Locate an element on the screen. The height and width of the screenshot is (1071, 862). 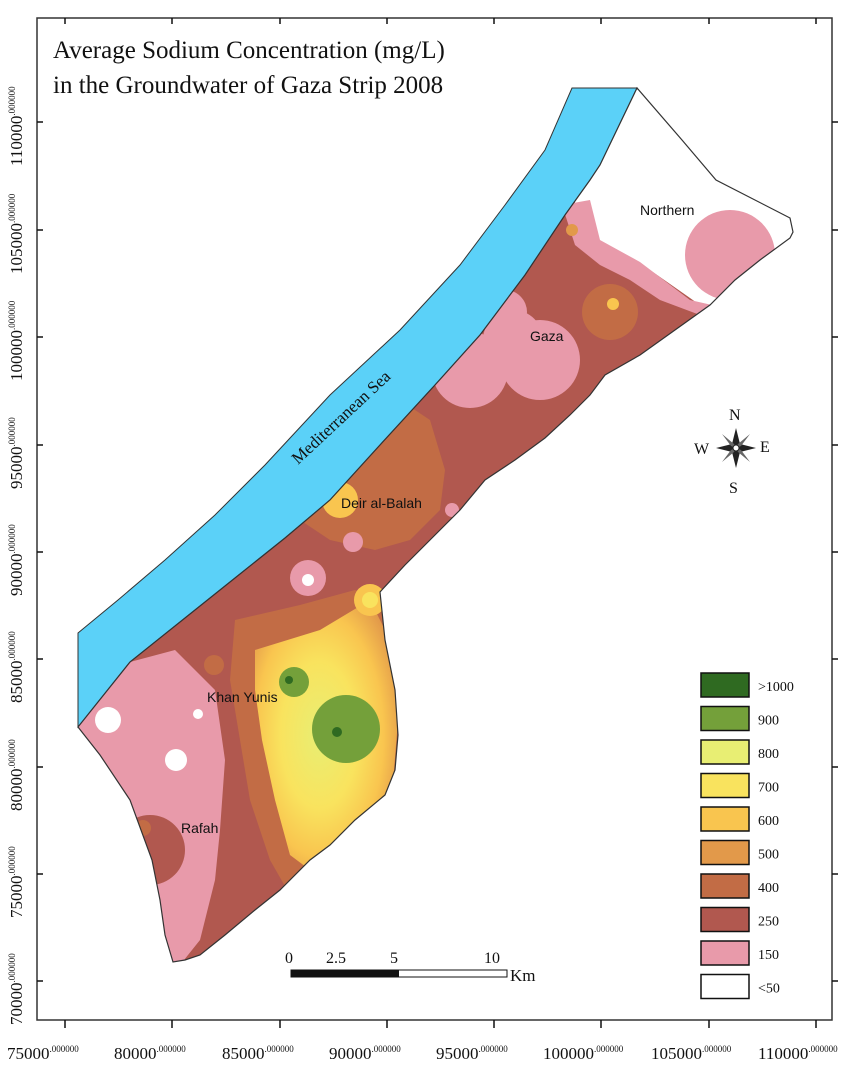
y-axis-label: 110000.000000 is located at coordinates (16, 126).